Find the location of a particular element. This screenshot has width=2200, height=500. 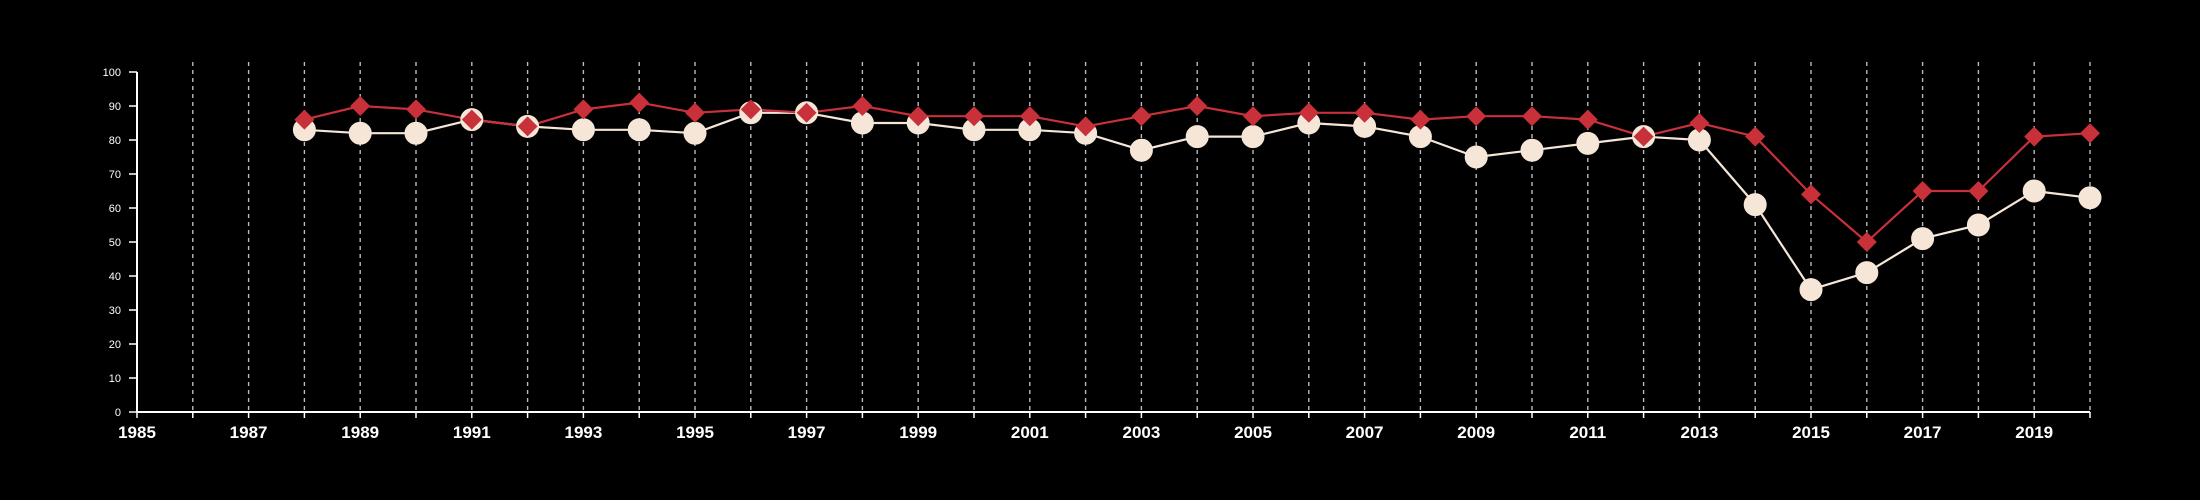

x-tick-label-2001: 2001 is located at coordinates (1030, 432).